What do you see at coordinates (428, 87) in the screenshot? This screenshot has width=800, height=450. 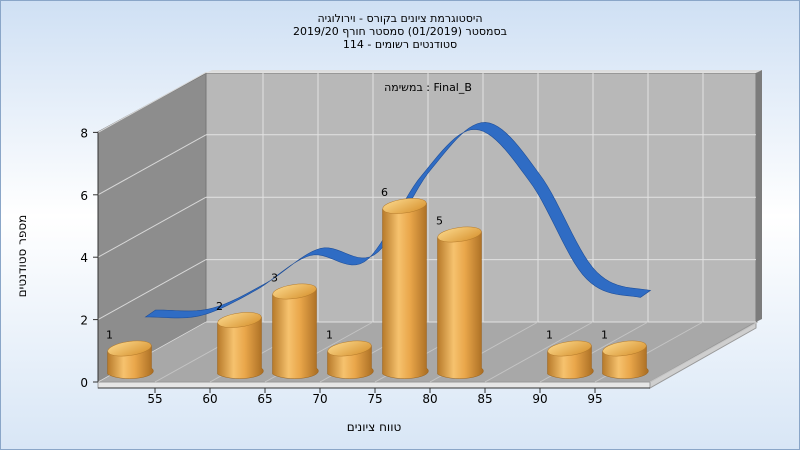 I see `subtitle: במשימה : Final_B` at bounding box center [428, 87].